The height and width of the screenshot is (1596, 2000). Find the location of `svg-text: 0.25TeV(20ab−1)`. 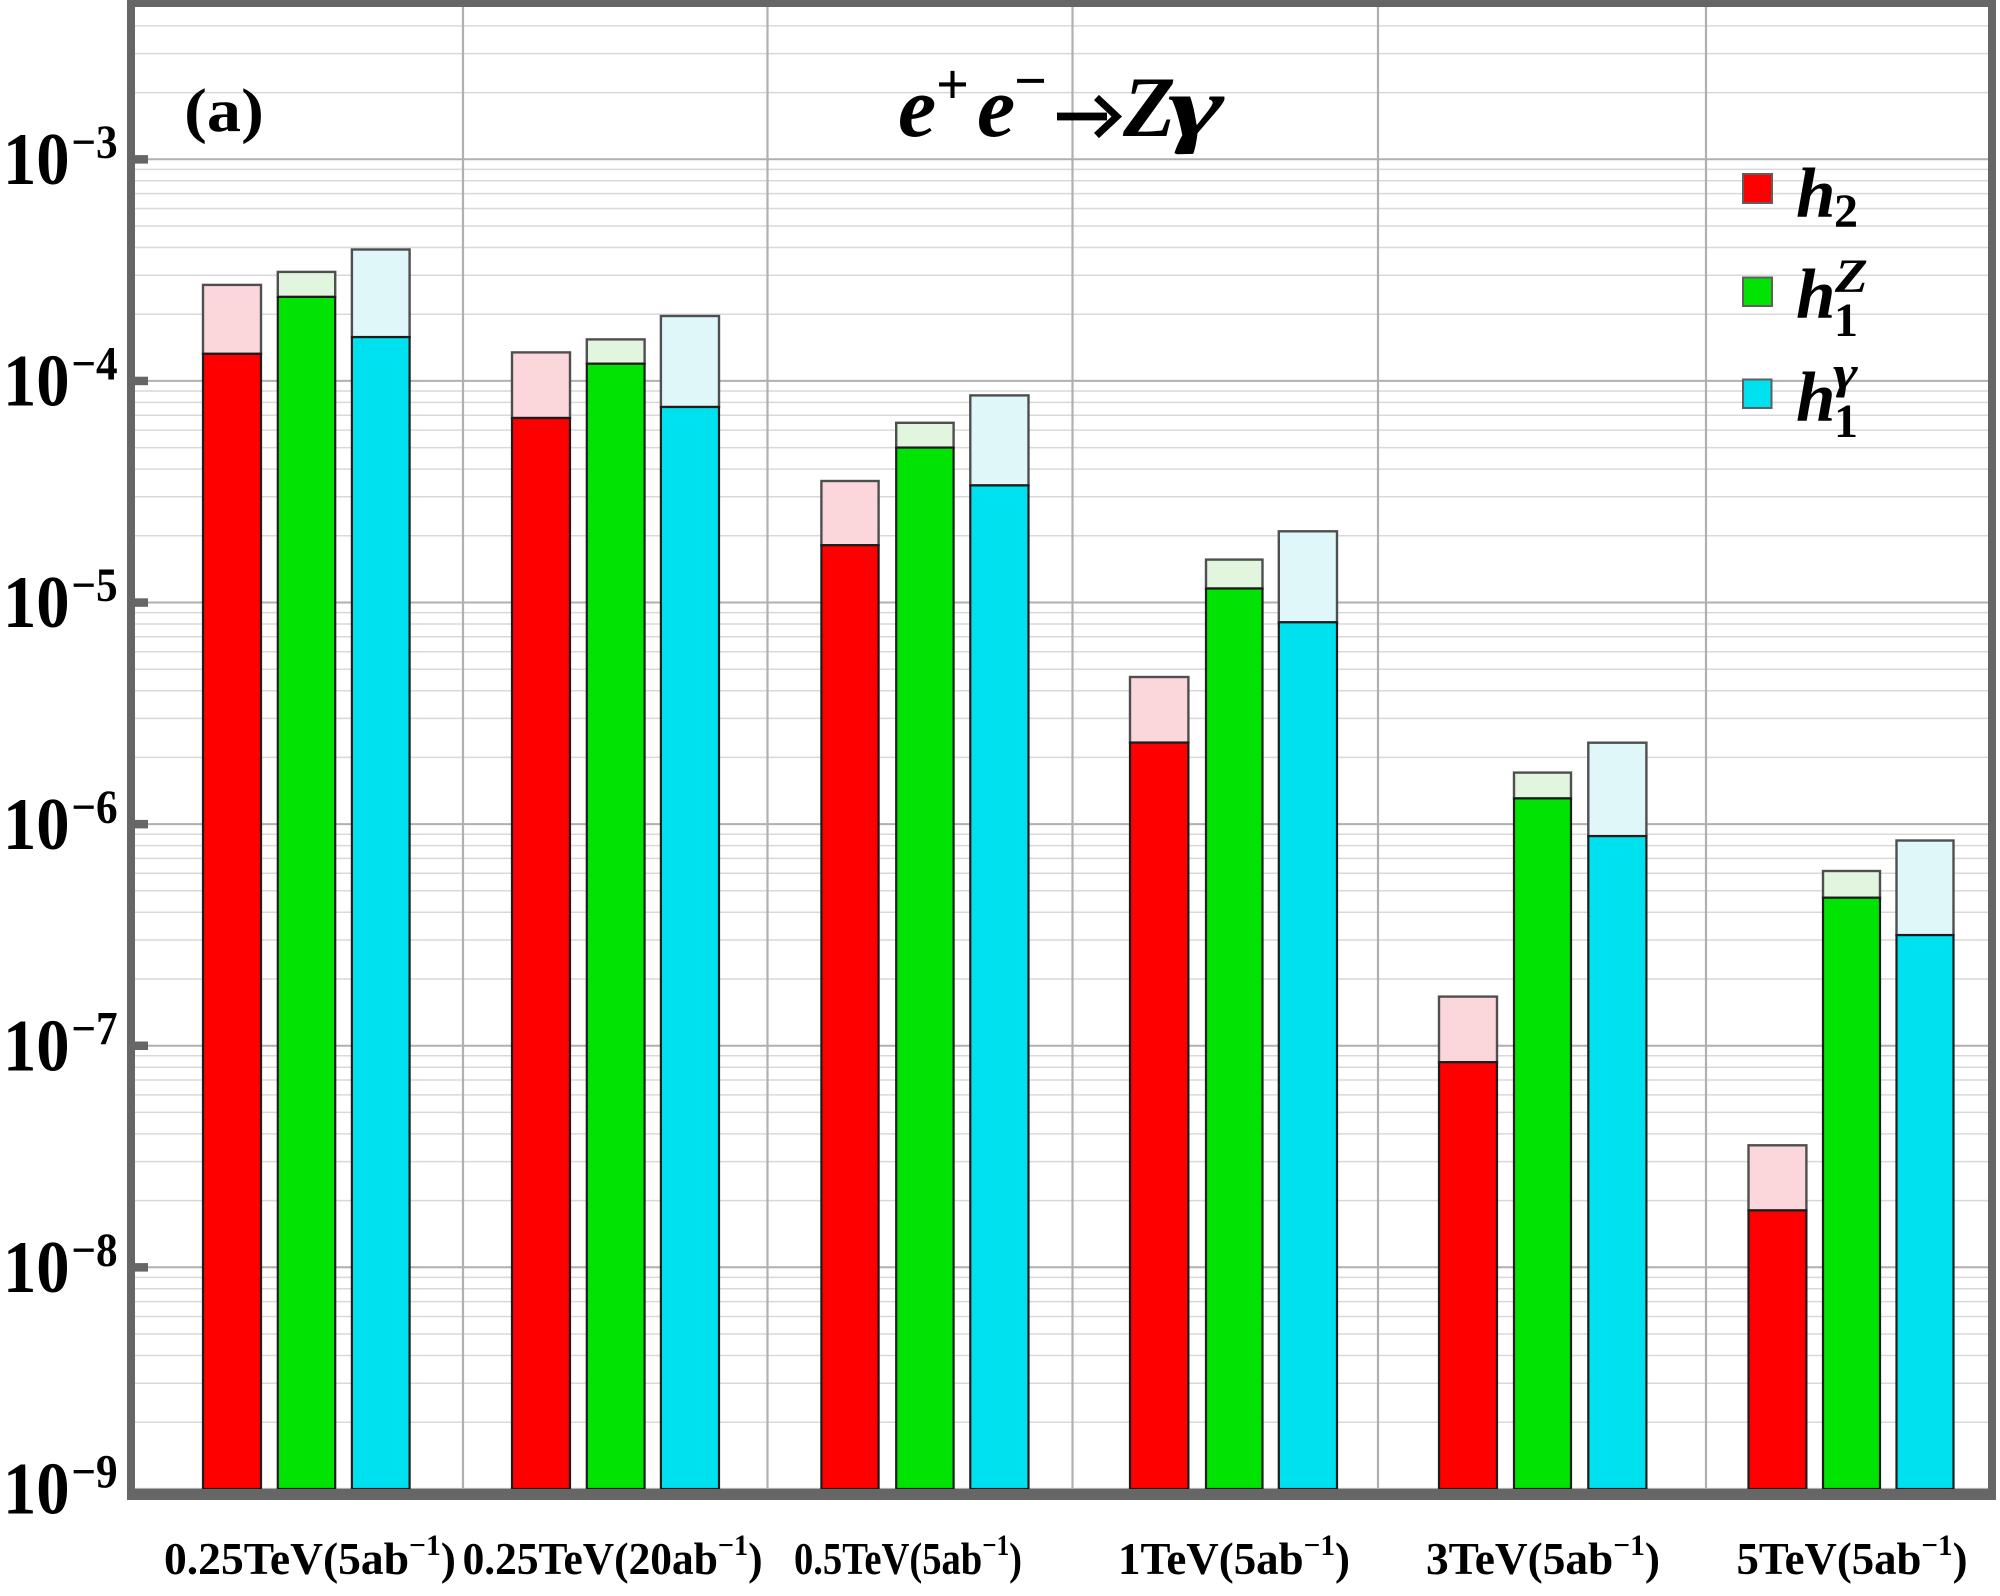

svg-text: 0.25TeV(20ab−1) is located at coordinates (613, 1556).